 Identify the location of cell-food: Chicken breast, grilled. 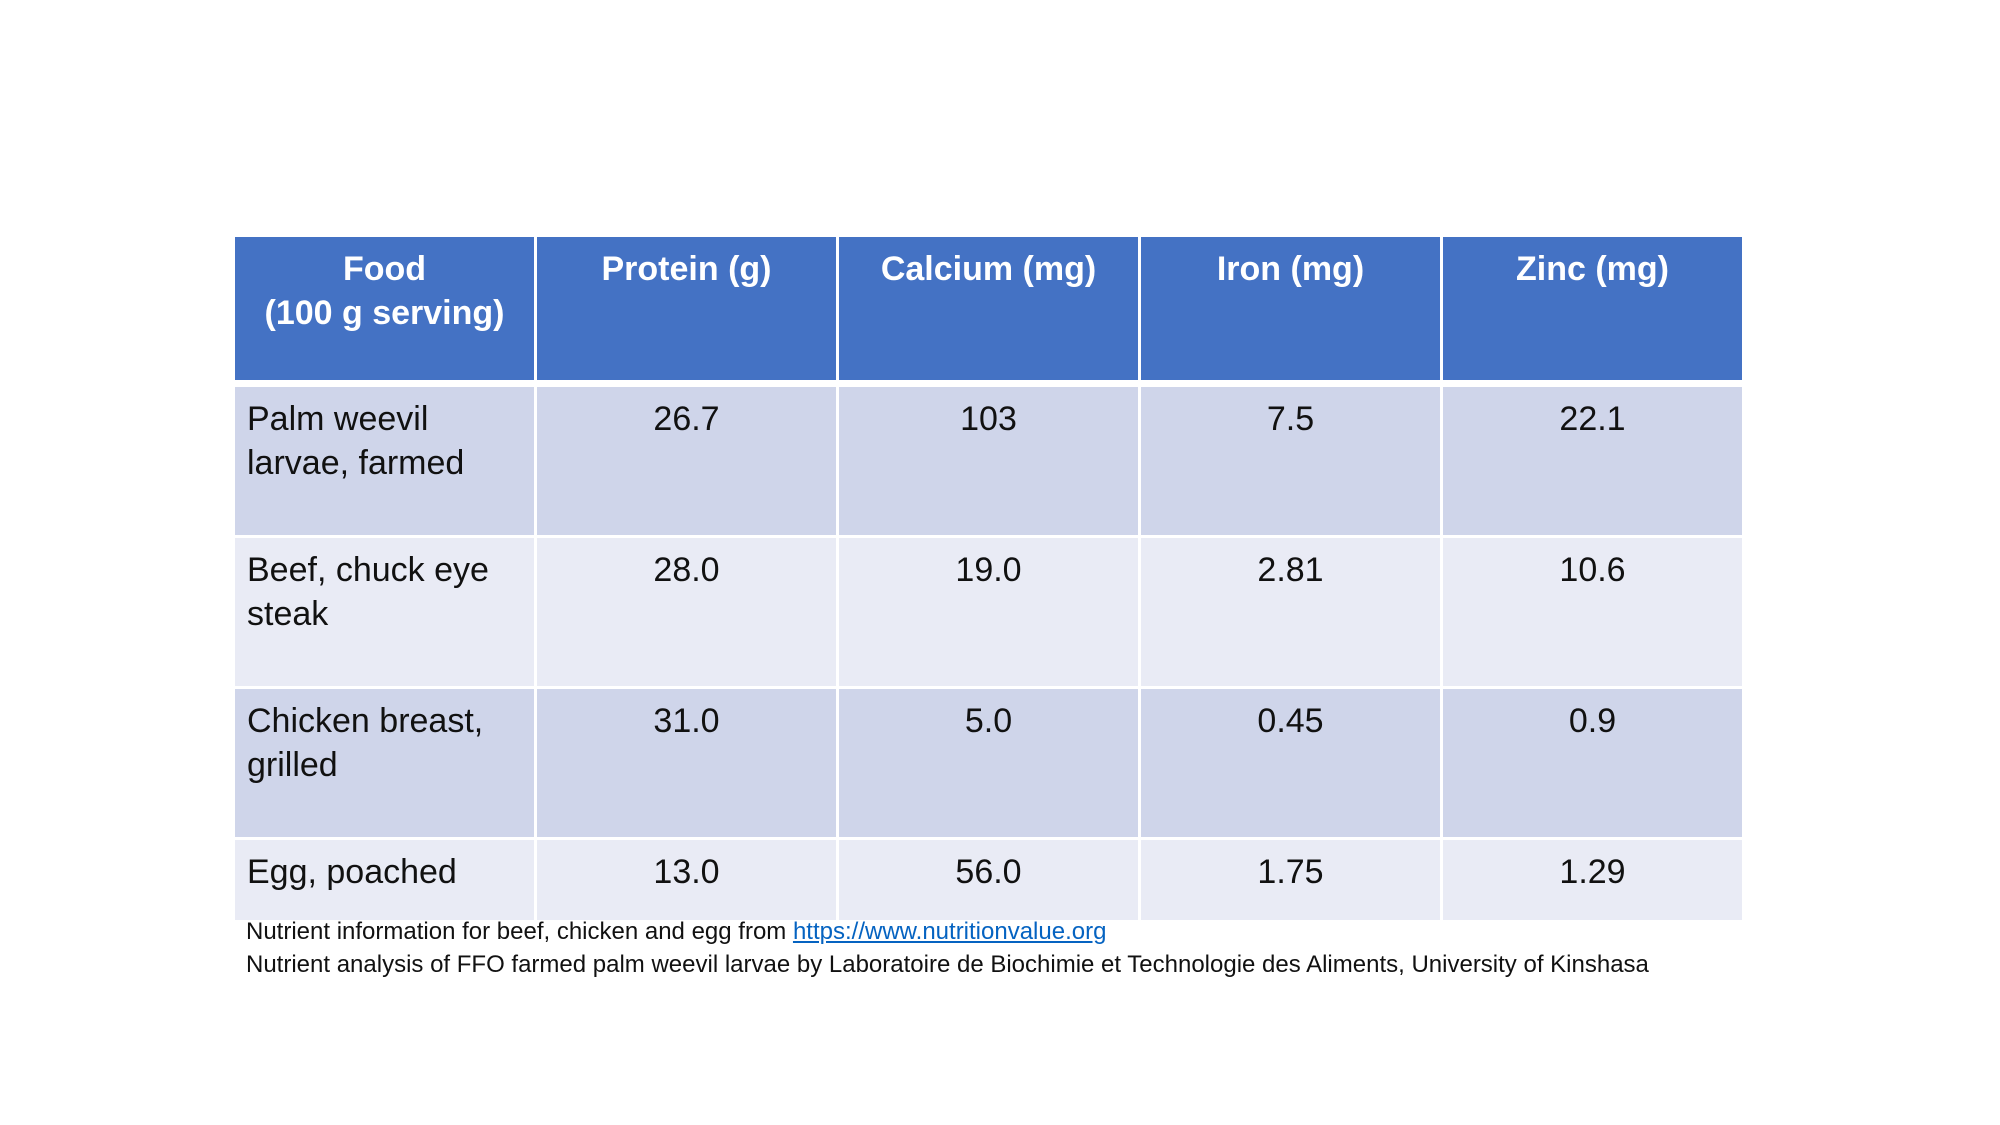
(384, 763).